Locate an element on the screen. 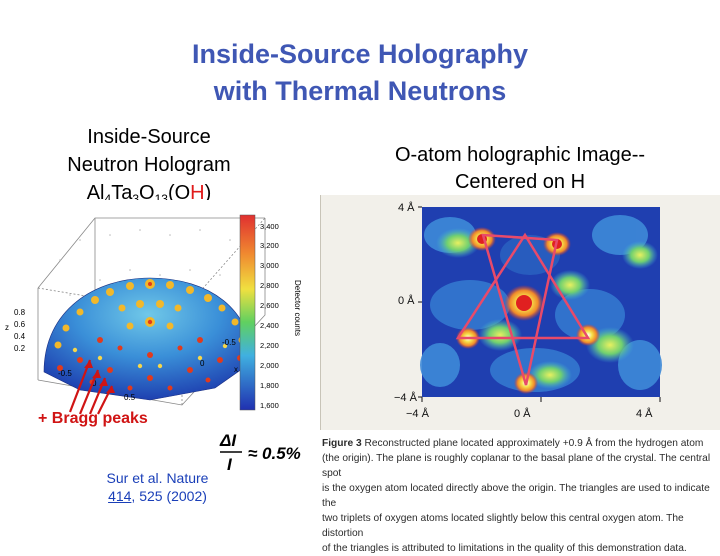 The image size is (720, 556). colorbar-tick: 3,000 is located at coordinates (269, 265).